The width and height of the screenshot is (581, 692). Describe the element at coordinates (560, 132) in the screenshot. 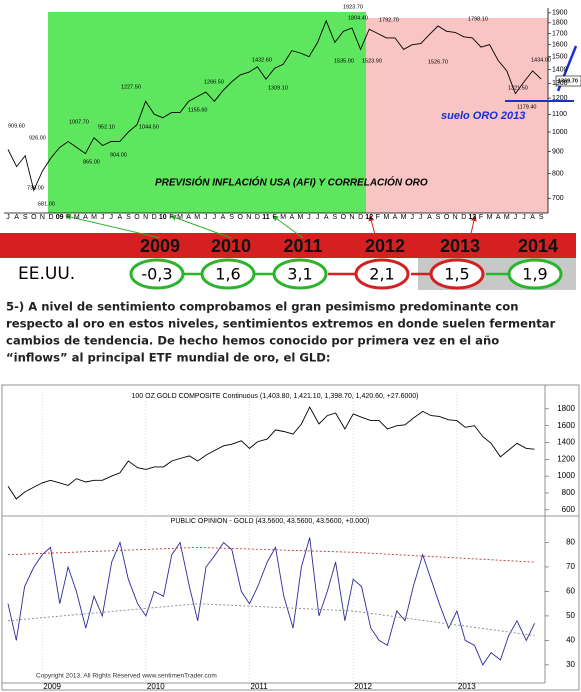

I see `y-tick-label: 1000` at that location.